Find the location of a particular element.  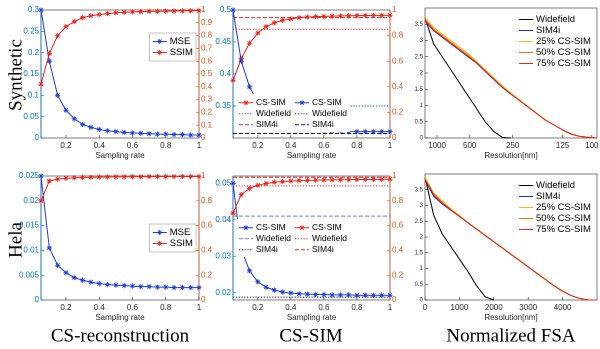

x-tick-label: 500 is located at coordinates (470, 145).